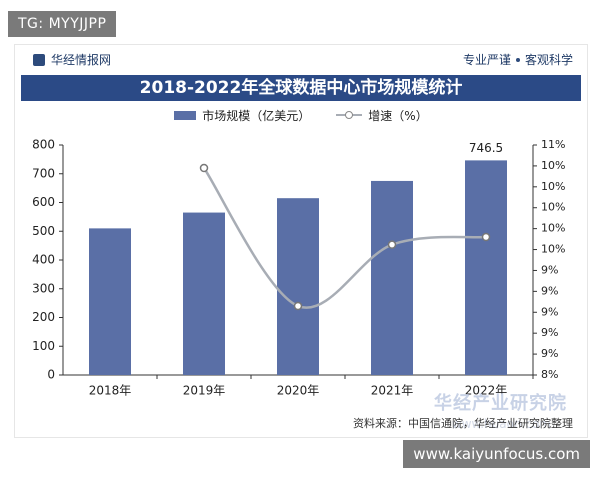  I want to click on legend-line-swatch-icon, so click(349, 115).